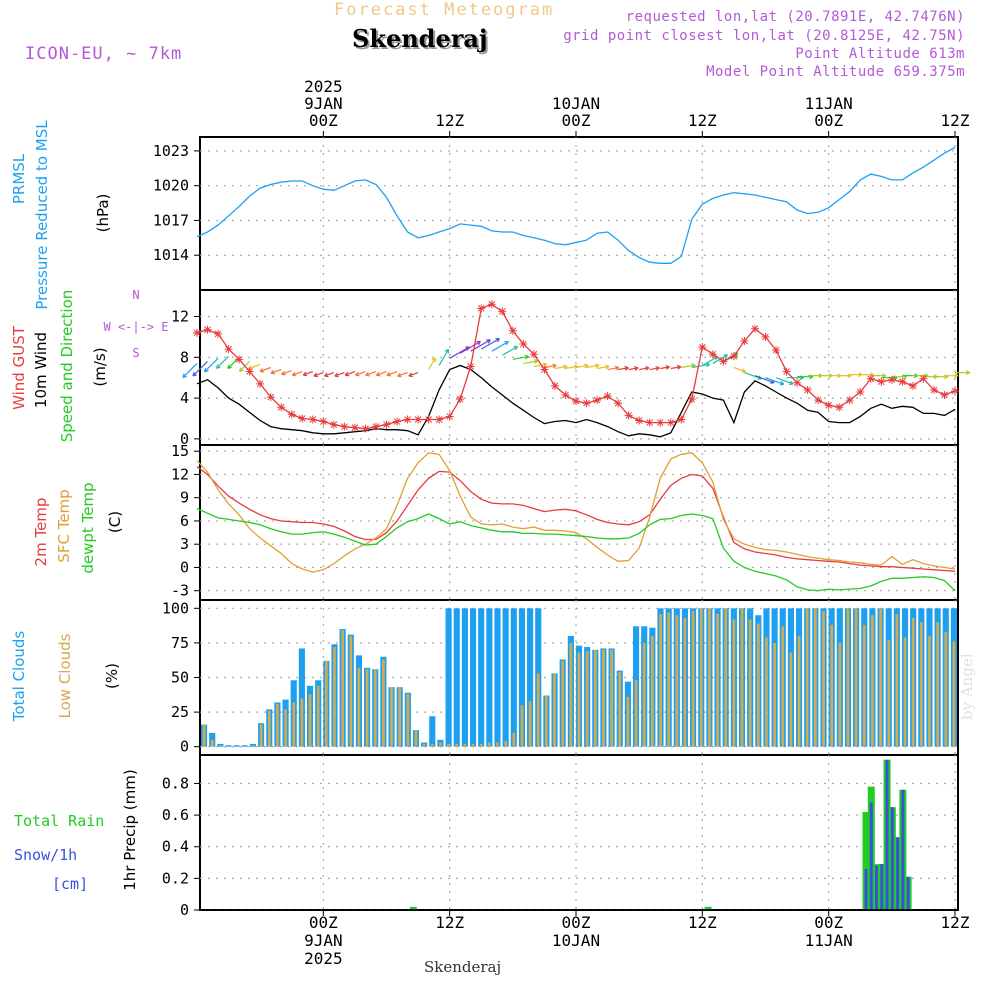 This screenshot has width=1000, height=1000. Describe the element at coordinates (42, 215) in the screenshot. I see `pressure-label-2: Pressure Reduced to MSL` at that location.